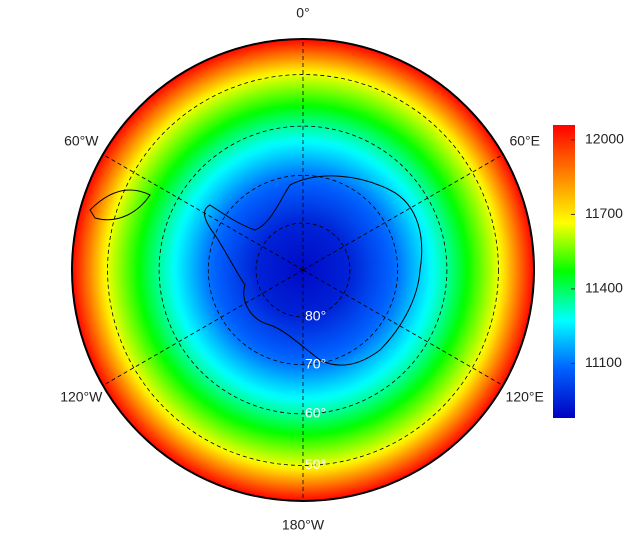 The image size is (625, 552). Describe the element at coordinates (81, 397) in the screenshot. I see `meridian-label: 120°W` at that location.